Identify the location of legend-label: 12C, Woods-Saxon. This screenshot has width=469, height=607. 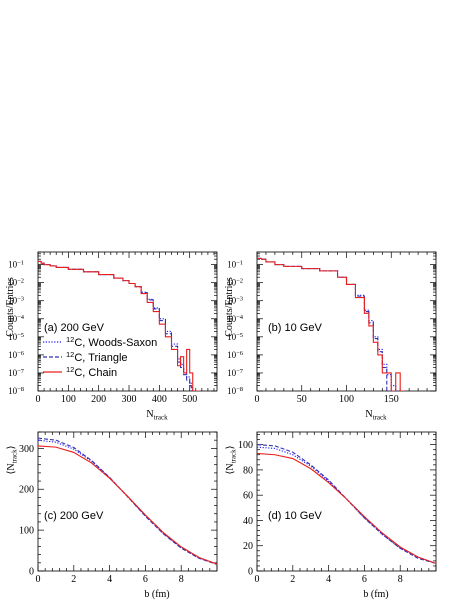
(111, 342).